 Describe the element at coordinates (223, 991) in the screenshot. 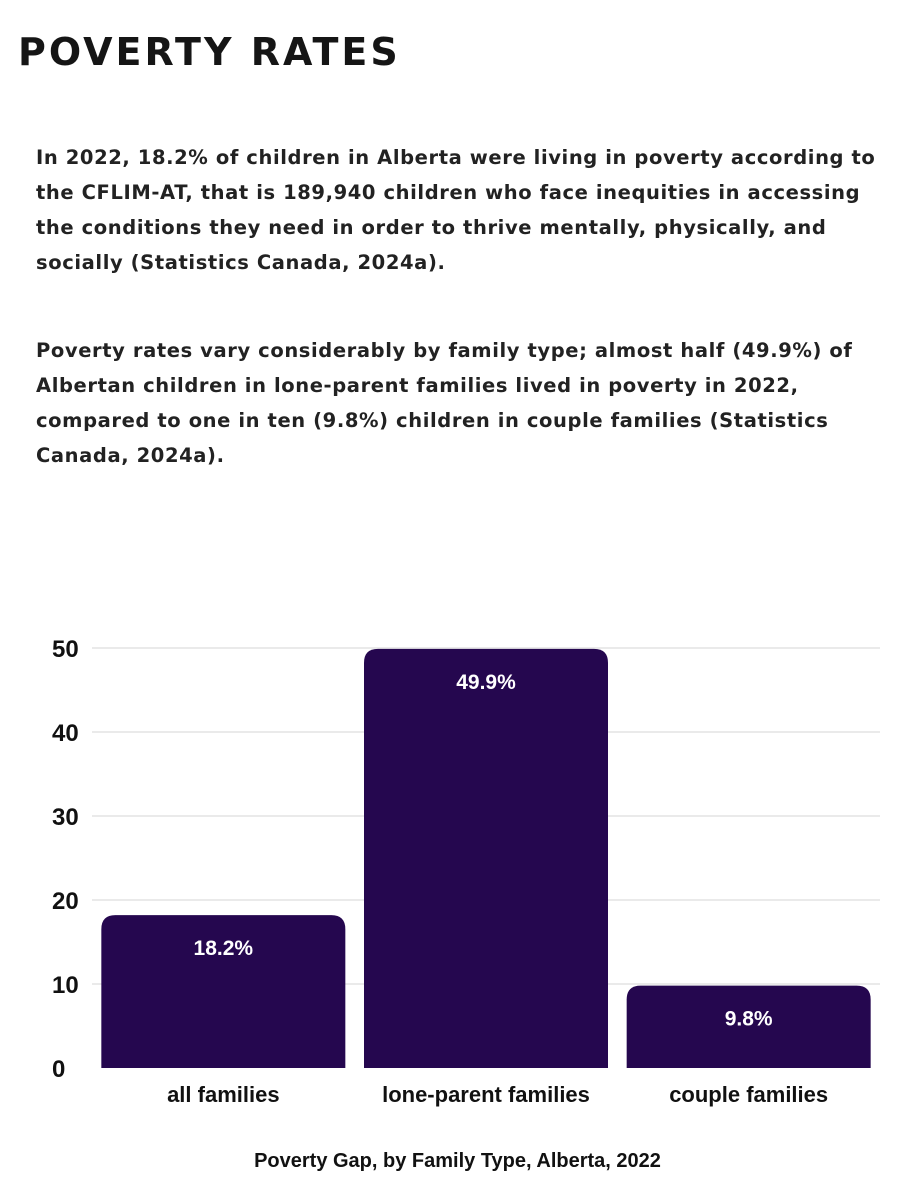

I see `bar-all-families` at that location.